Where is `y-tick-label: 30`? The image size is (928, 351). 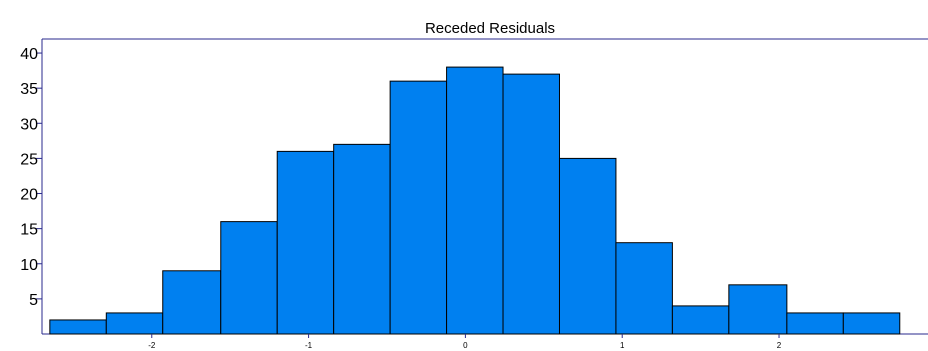
y-tick-label: 30 is located at coordinates (29, 124).